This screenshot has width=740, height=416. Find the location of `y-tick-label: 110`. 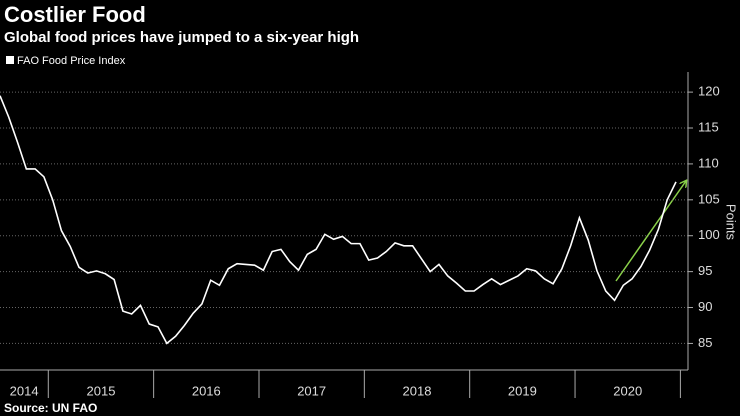

y-tick-label: 110 is located at coordinates (708, 162).